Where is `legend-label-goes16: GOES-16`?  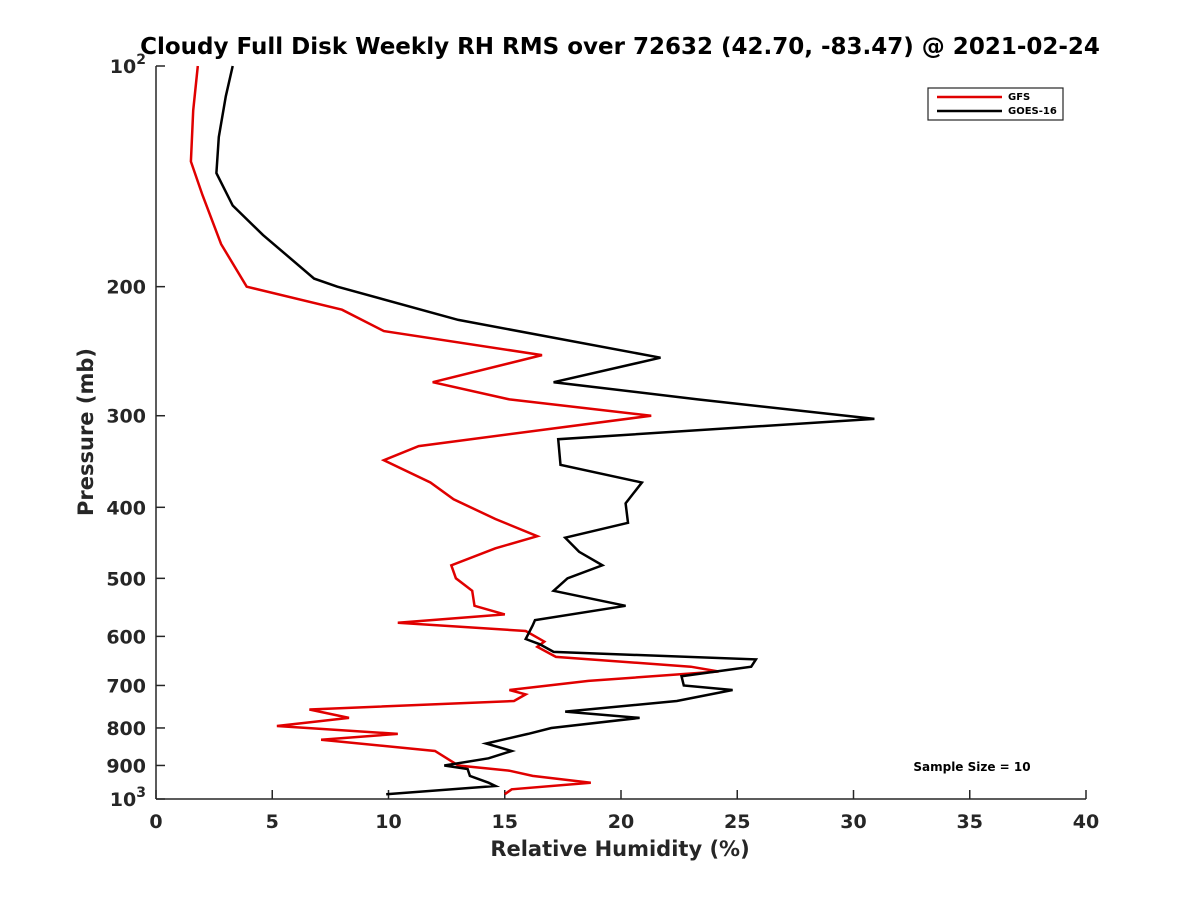 legend-label-goes16: GOES-16 is located at coordinates (1032, 111).